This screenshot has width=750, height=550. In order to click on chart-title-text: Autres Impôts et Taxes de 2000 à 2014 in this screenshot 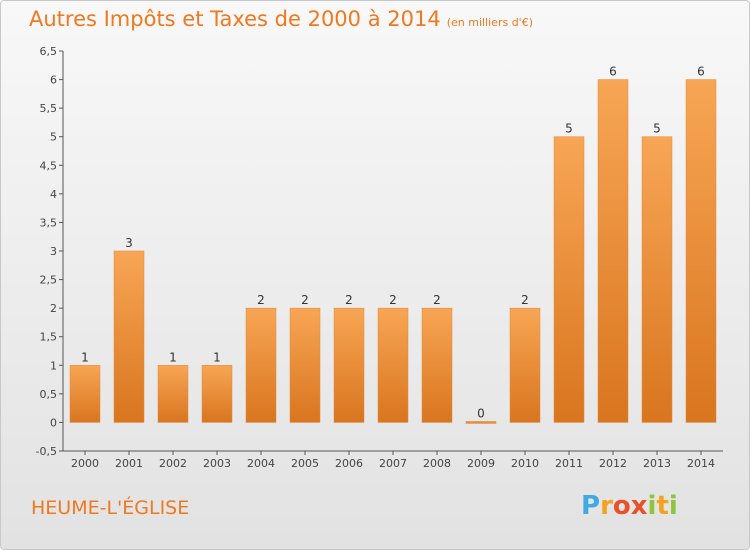, I will do `click(235, 19)`.